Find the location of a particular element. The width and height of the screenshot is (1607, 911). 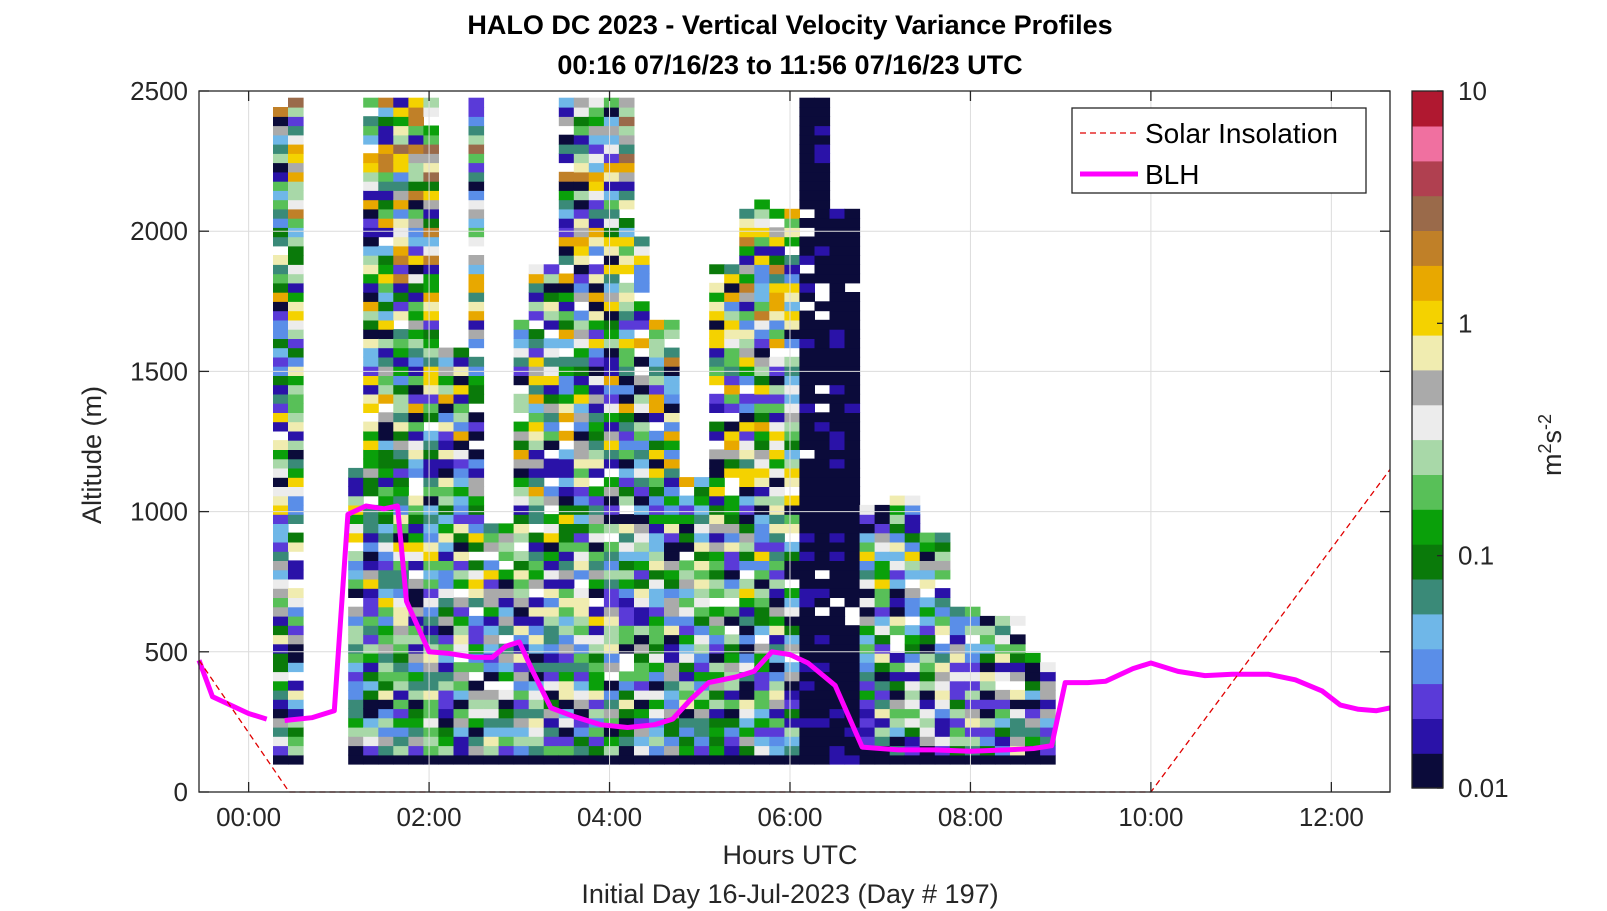

legend: Solar Insolation BLH is located at coordinates (1219, 150).